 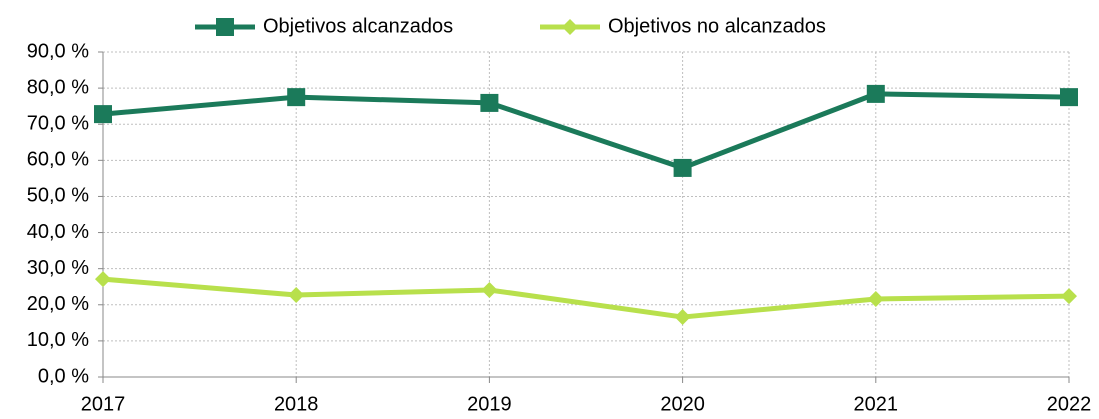 I want to click on x-tick-label: 2020, so click(x=682, y=404).